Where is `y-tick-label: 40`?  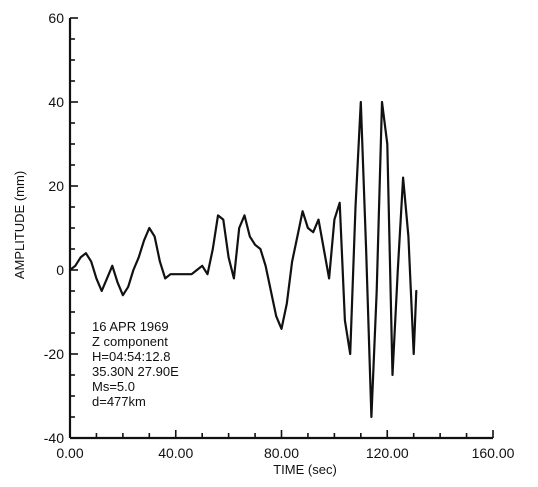
y-tick-label: 40 is located at coordinates (56, 102).